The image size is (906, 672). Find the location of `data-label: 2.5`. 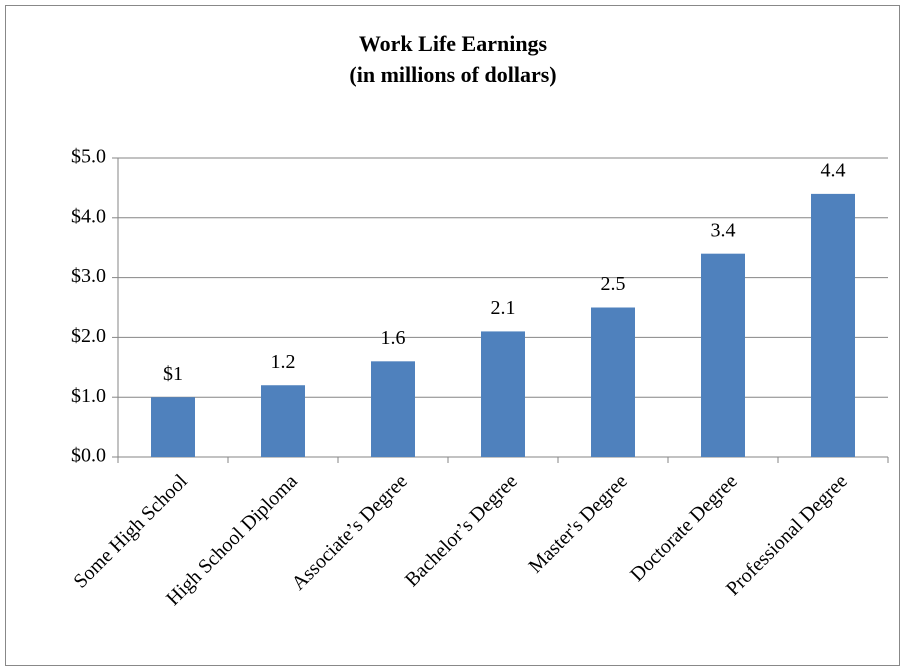

data-label: 2.5 is located at coordinates (613, 284).